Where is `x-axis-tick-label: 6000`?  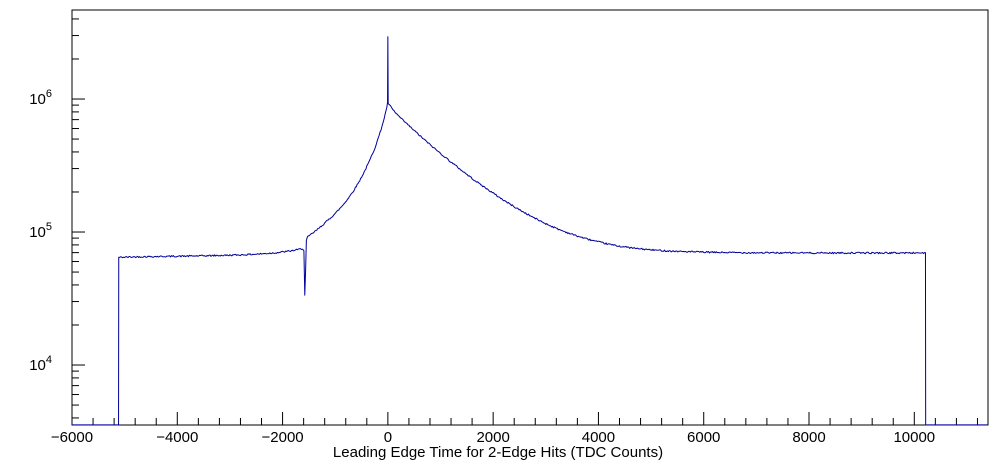 x-axis-tick-label: 6000 is located at coordinates (703, 437).